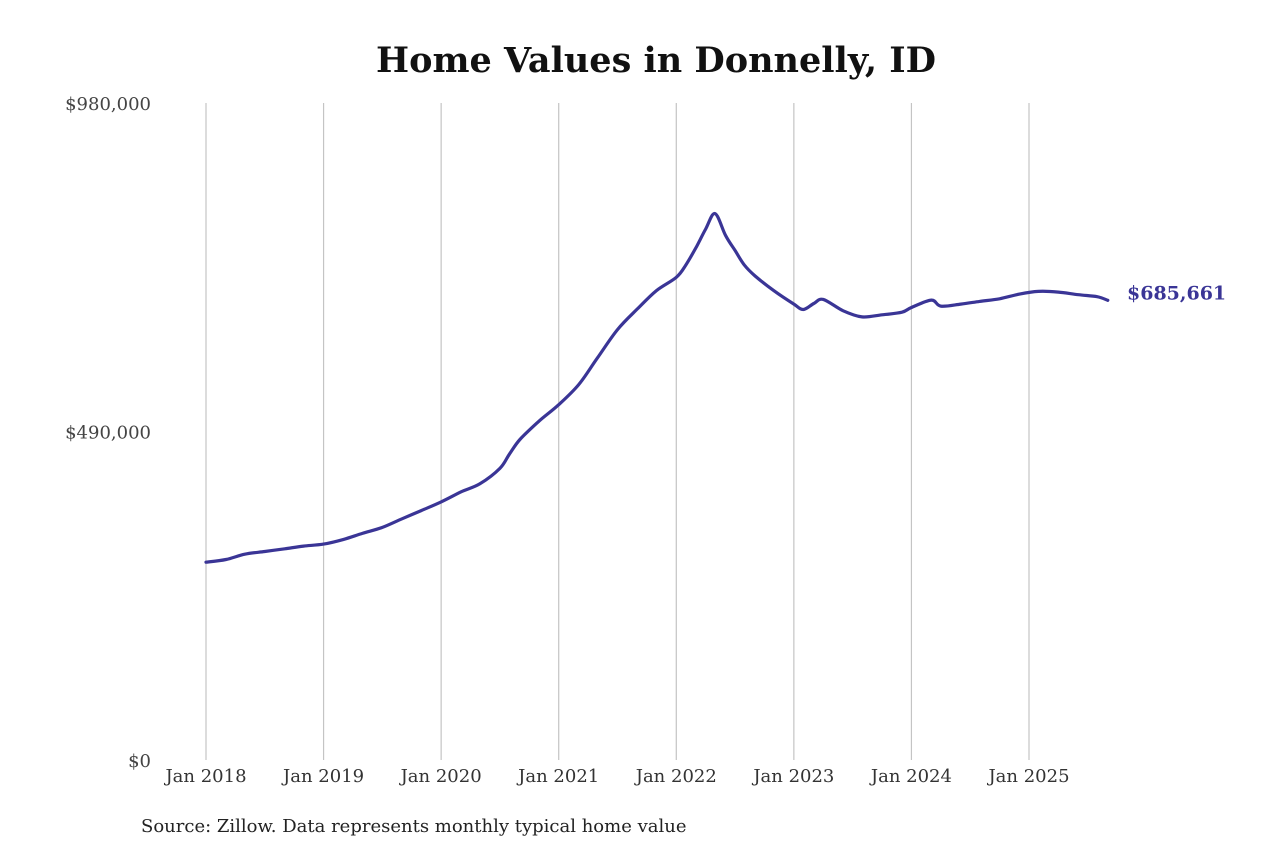 The image size is (1280, 853). I want to click on x-tick-label: Jan 2020, so click(440, 776).